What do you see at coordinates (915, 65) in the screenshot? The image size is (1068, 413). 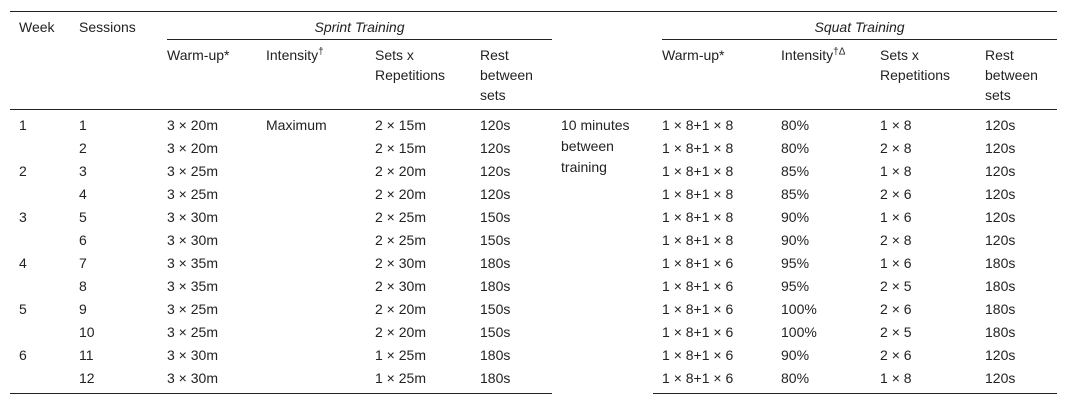 I see `squat-sets-header: Sets x Repetitions` at bounding box center [915, 65].